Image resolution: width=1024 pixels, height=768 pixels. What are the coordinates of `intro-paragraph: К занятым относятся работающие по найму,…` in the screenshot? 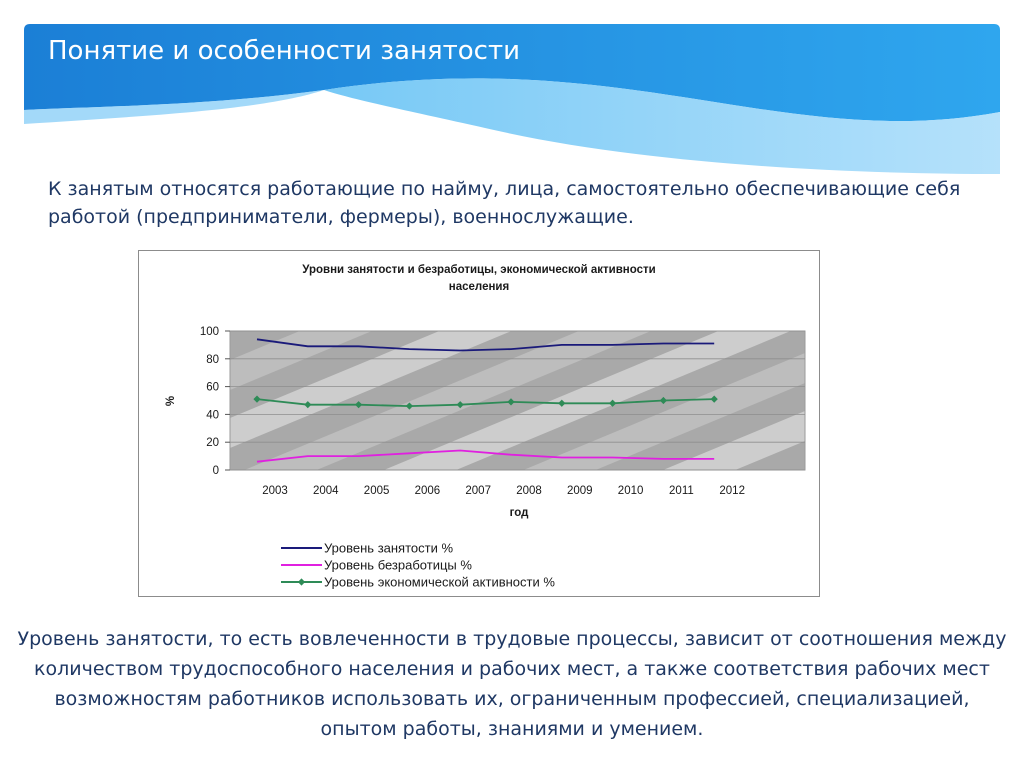 It's located at (504, 203).